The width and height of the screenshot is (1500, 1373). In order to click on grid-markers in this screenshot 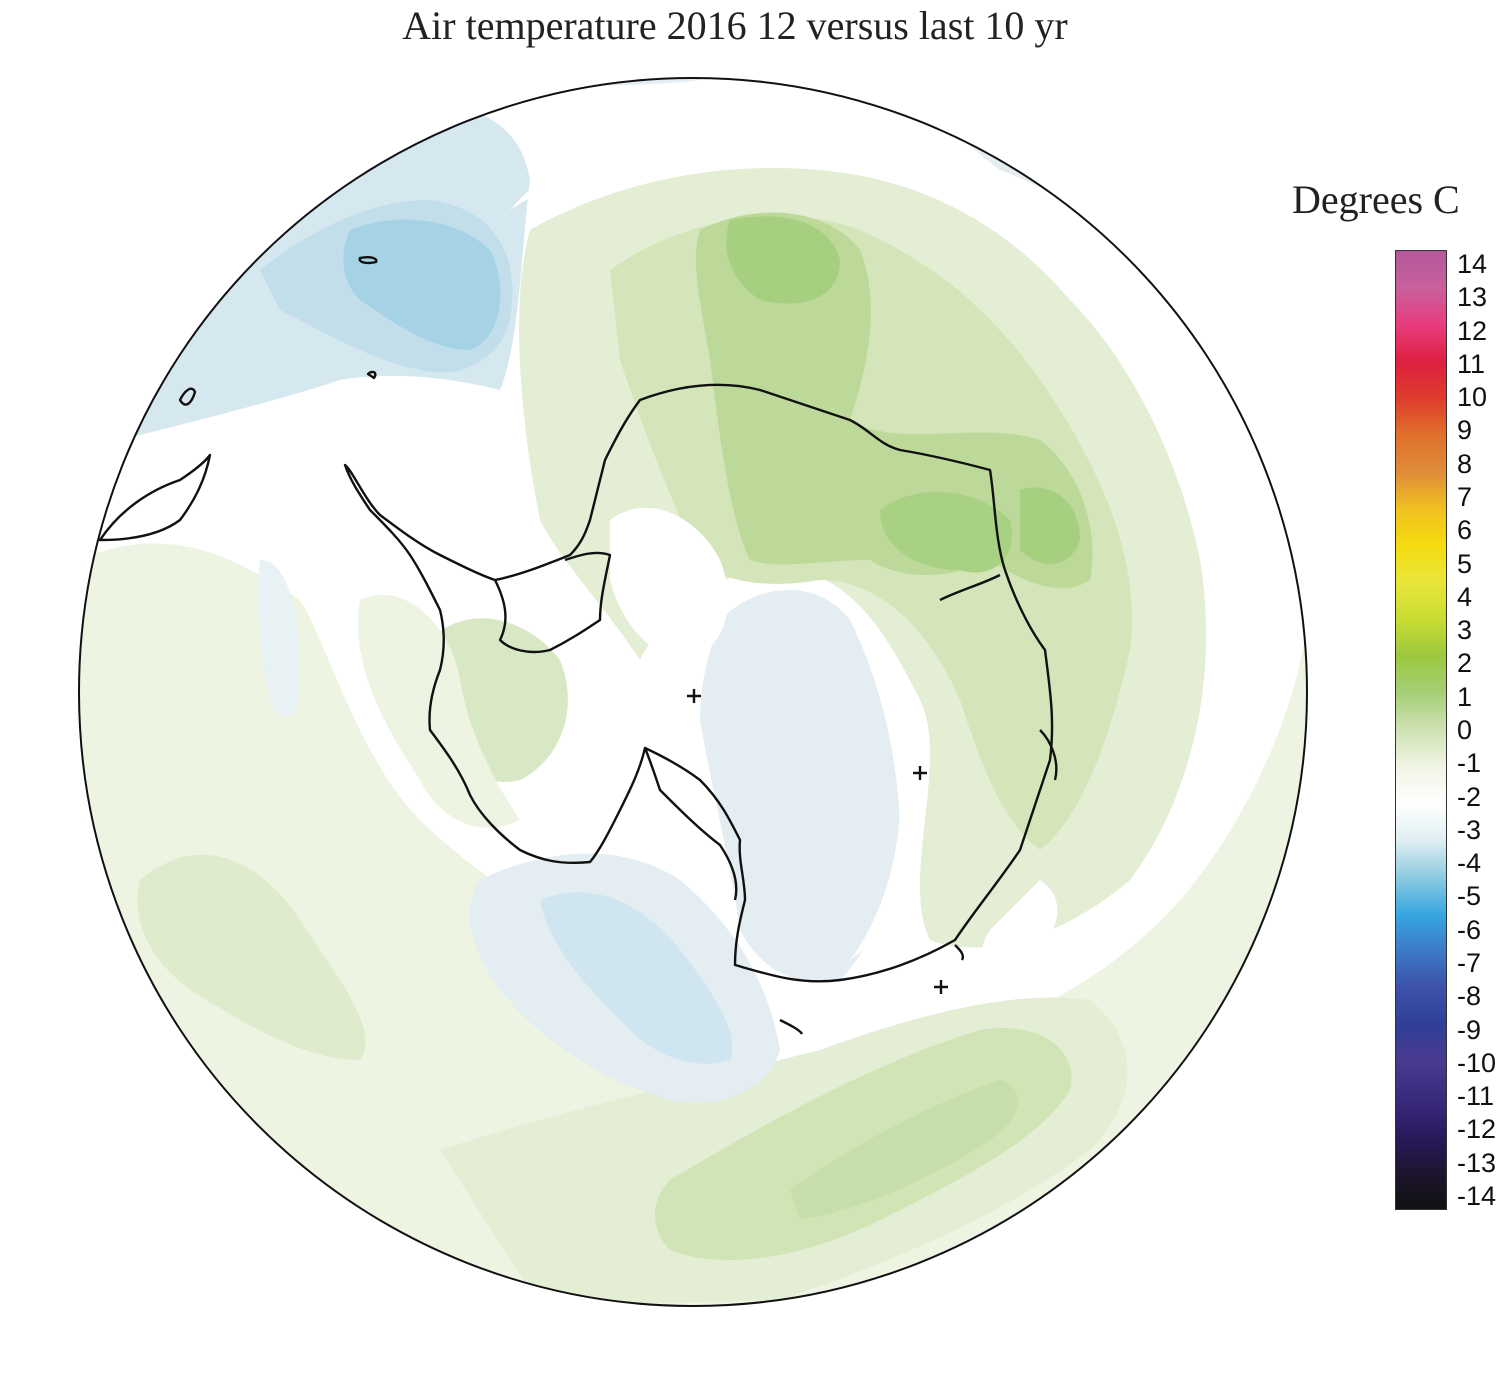, I will do `click(817, 841)`.